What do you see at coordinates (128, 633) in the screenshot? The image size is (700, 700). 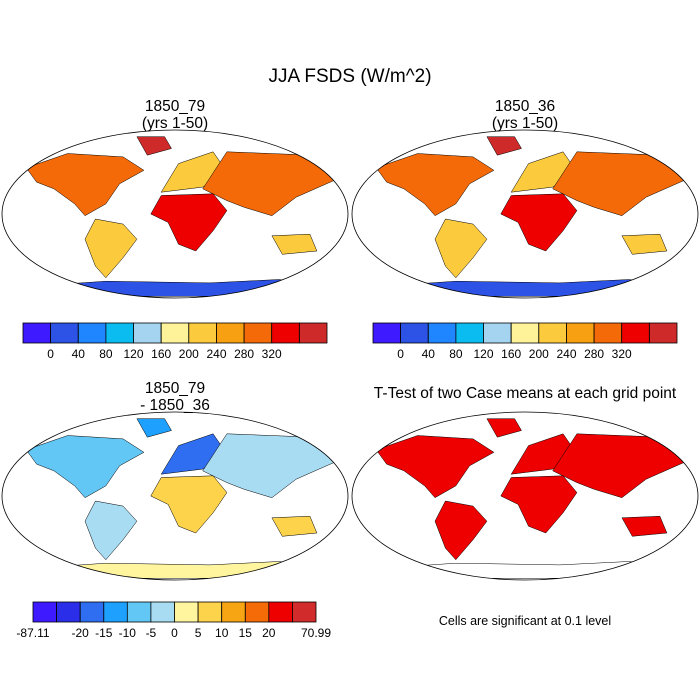 I see `colorbar-tick-label: -10` at bounding box center [128, 633].